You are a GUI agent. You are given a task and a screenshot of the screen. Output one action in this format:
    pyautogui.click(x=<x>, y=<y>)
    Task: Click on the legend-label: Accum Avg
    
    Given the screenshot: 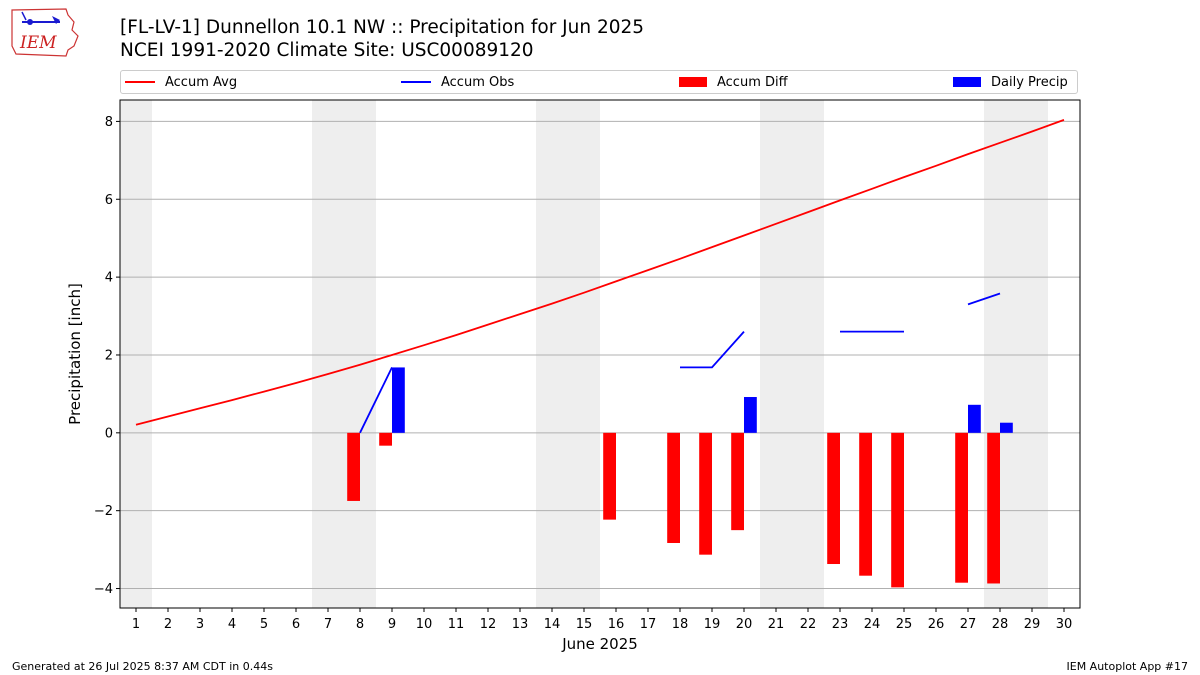 What is the action you would take?
    pyautogui.click(x=201, y=82)
    